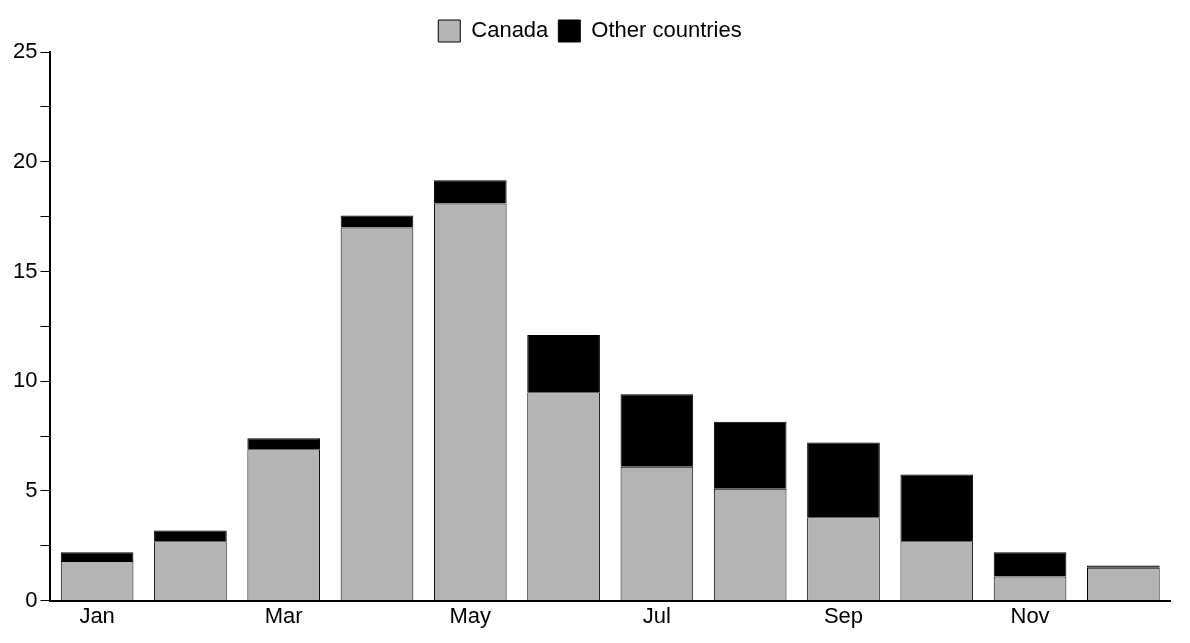  I want to click on legend-label: Other countries, so click(666, 30).